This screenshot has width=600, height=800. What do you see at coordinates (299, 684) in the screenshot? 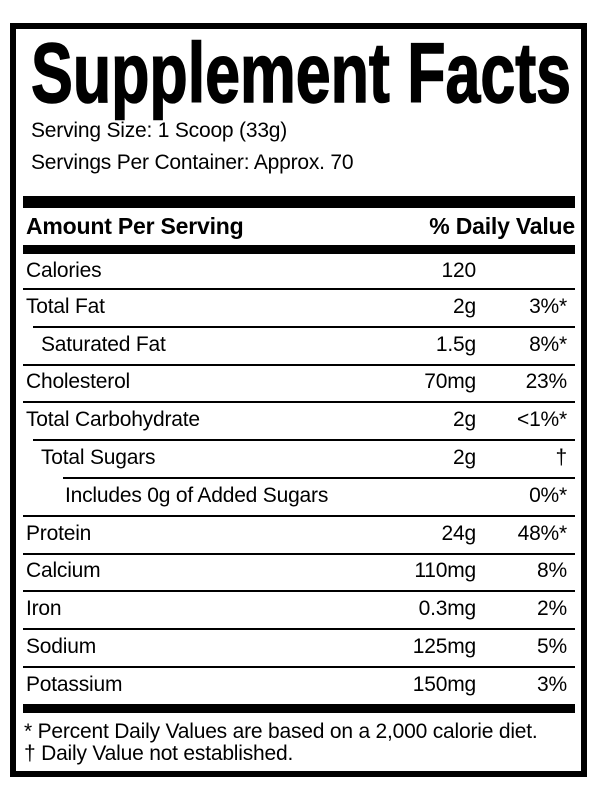
I see `nutrient-row-potassium: Potassium 150mg 3%` at bounding box center [299, 684].